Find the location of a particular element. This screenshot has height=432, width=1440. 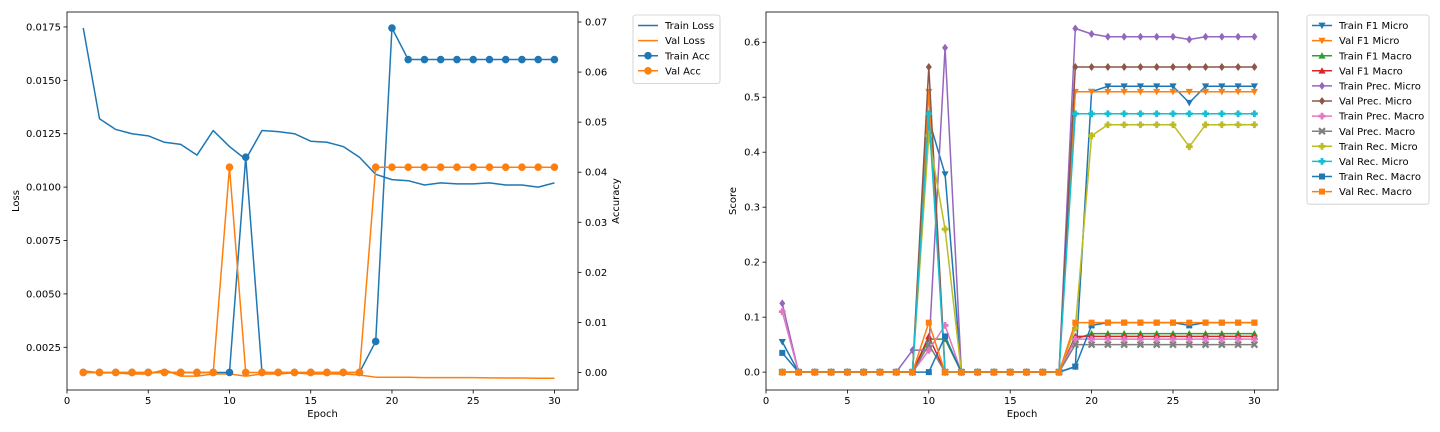

y2-axis-label: Accuracy is located at coordinates (616, 201).